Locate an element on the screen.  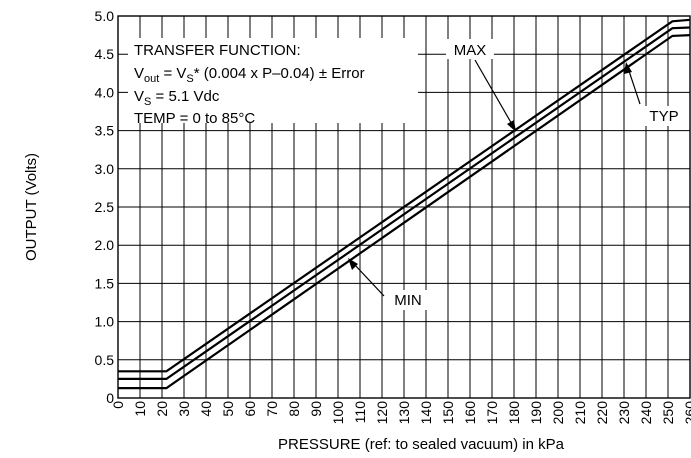
x-tick-label: 230 is located at coordinates (624, 413).